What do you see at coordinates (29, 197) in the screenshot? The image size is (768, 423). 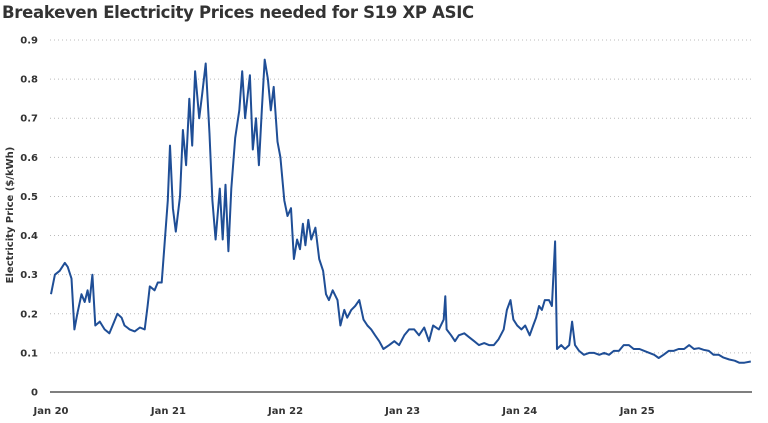 I see `y-tick-label: 0.5` at bounding box center [29, 197].